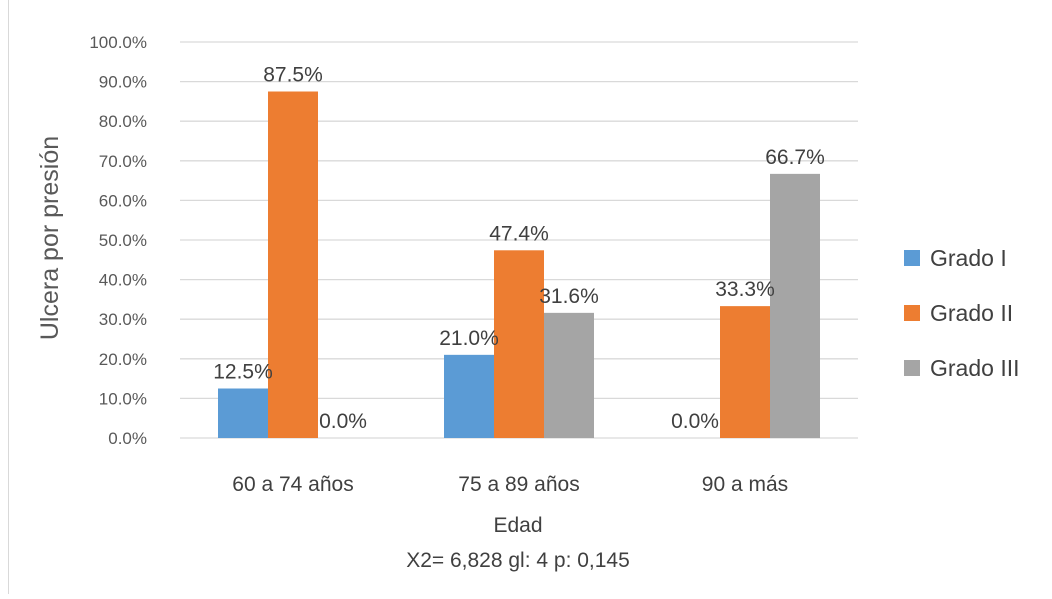  I want to click on legend-label: Grado I, so click(968, 258).